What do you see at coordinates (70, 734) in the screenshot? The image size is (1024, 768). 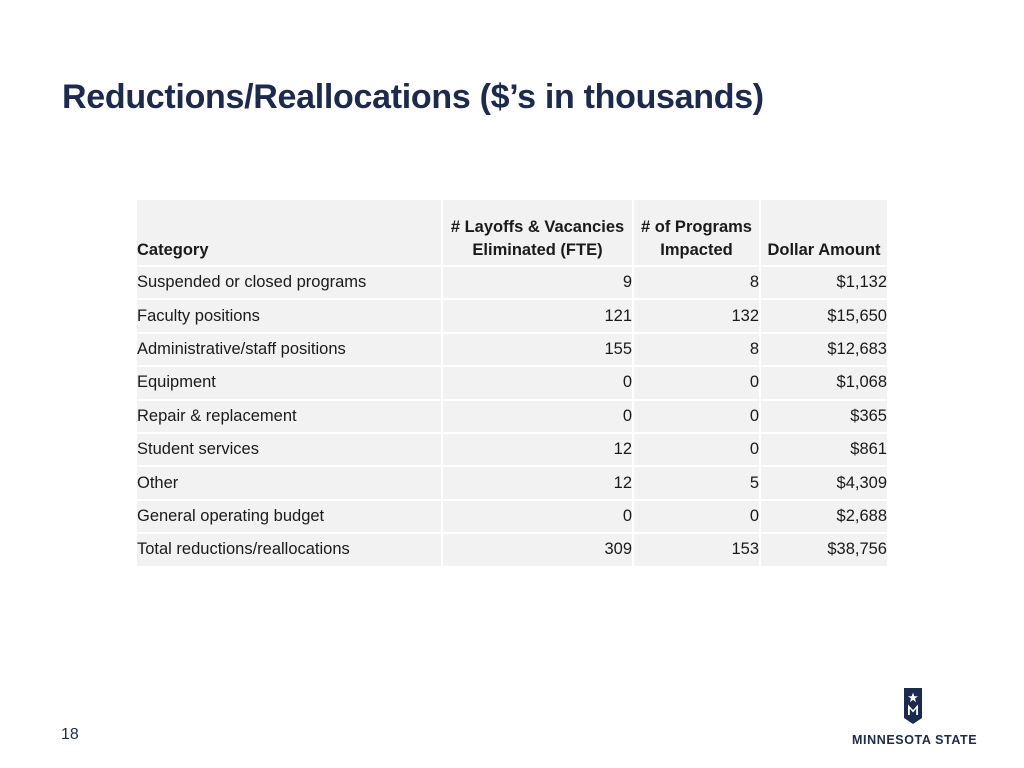 I see `page-number: 18` at bounding box center [70, 734].